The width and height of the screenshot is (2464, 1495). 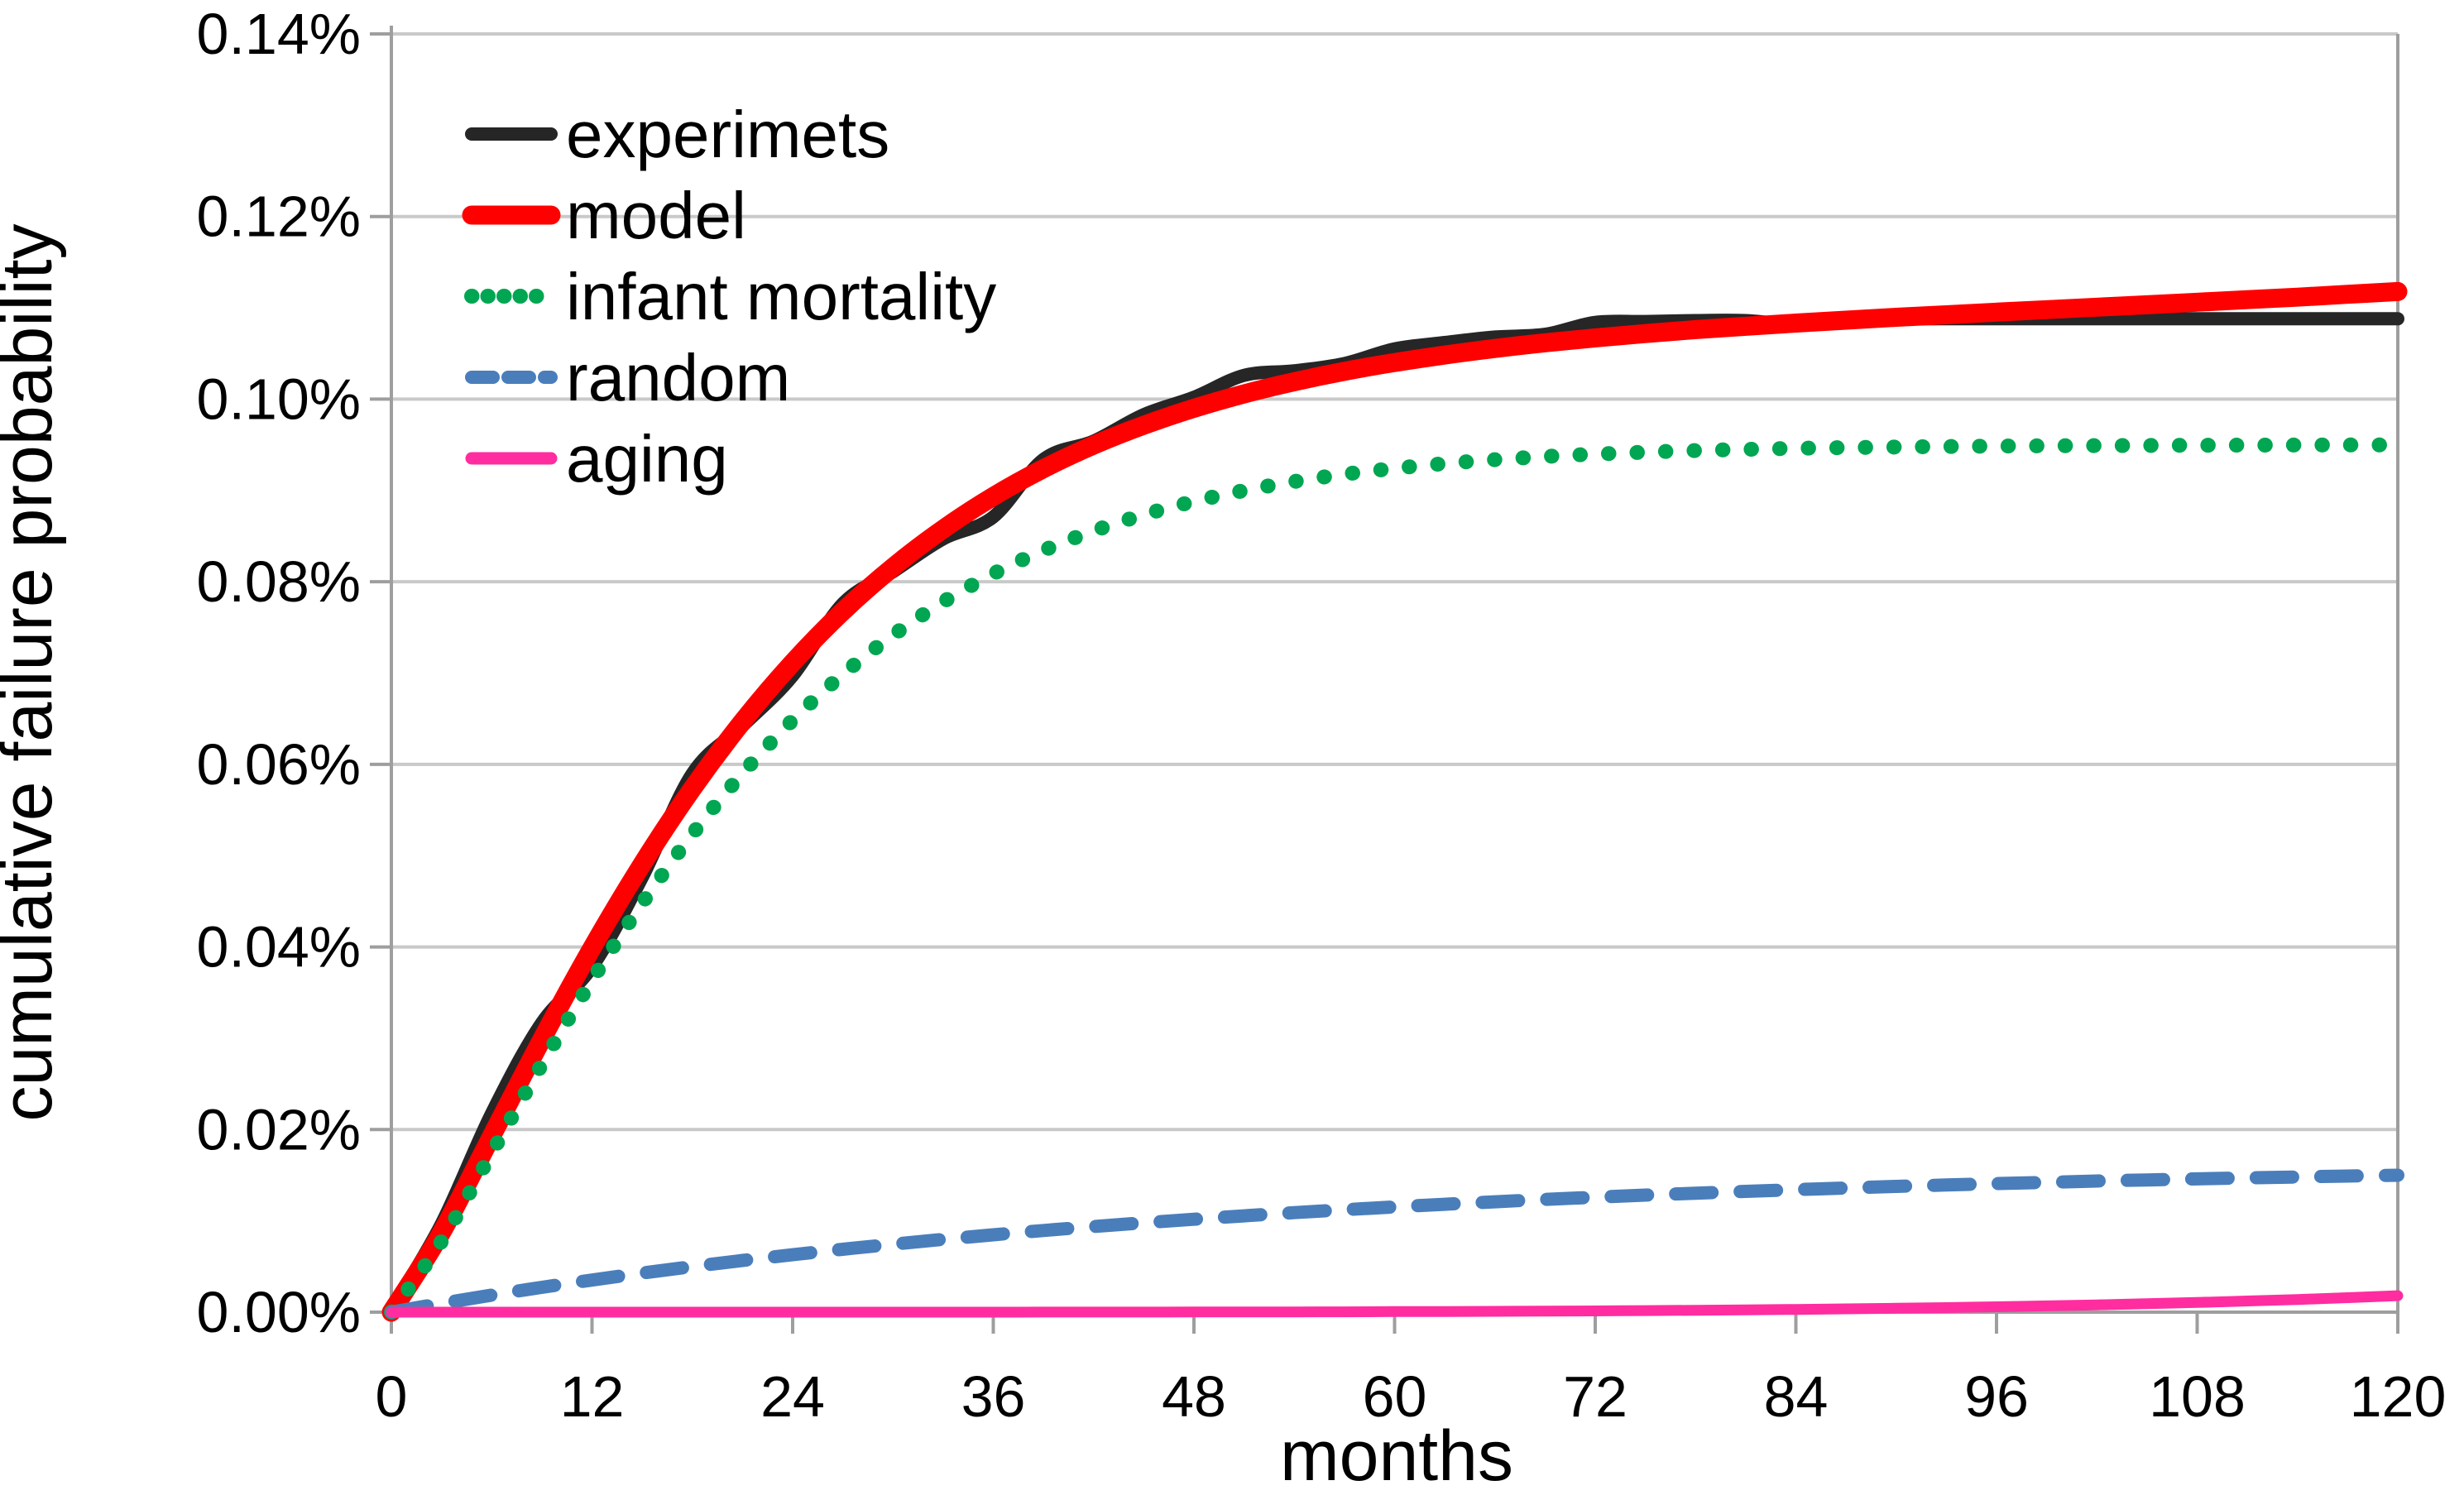 What do you see at coordinates (1595, 1396) in the screenshot?
I see `x-tick-label-6: 72` at bounding box center [1595, 1396].